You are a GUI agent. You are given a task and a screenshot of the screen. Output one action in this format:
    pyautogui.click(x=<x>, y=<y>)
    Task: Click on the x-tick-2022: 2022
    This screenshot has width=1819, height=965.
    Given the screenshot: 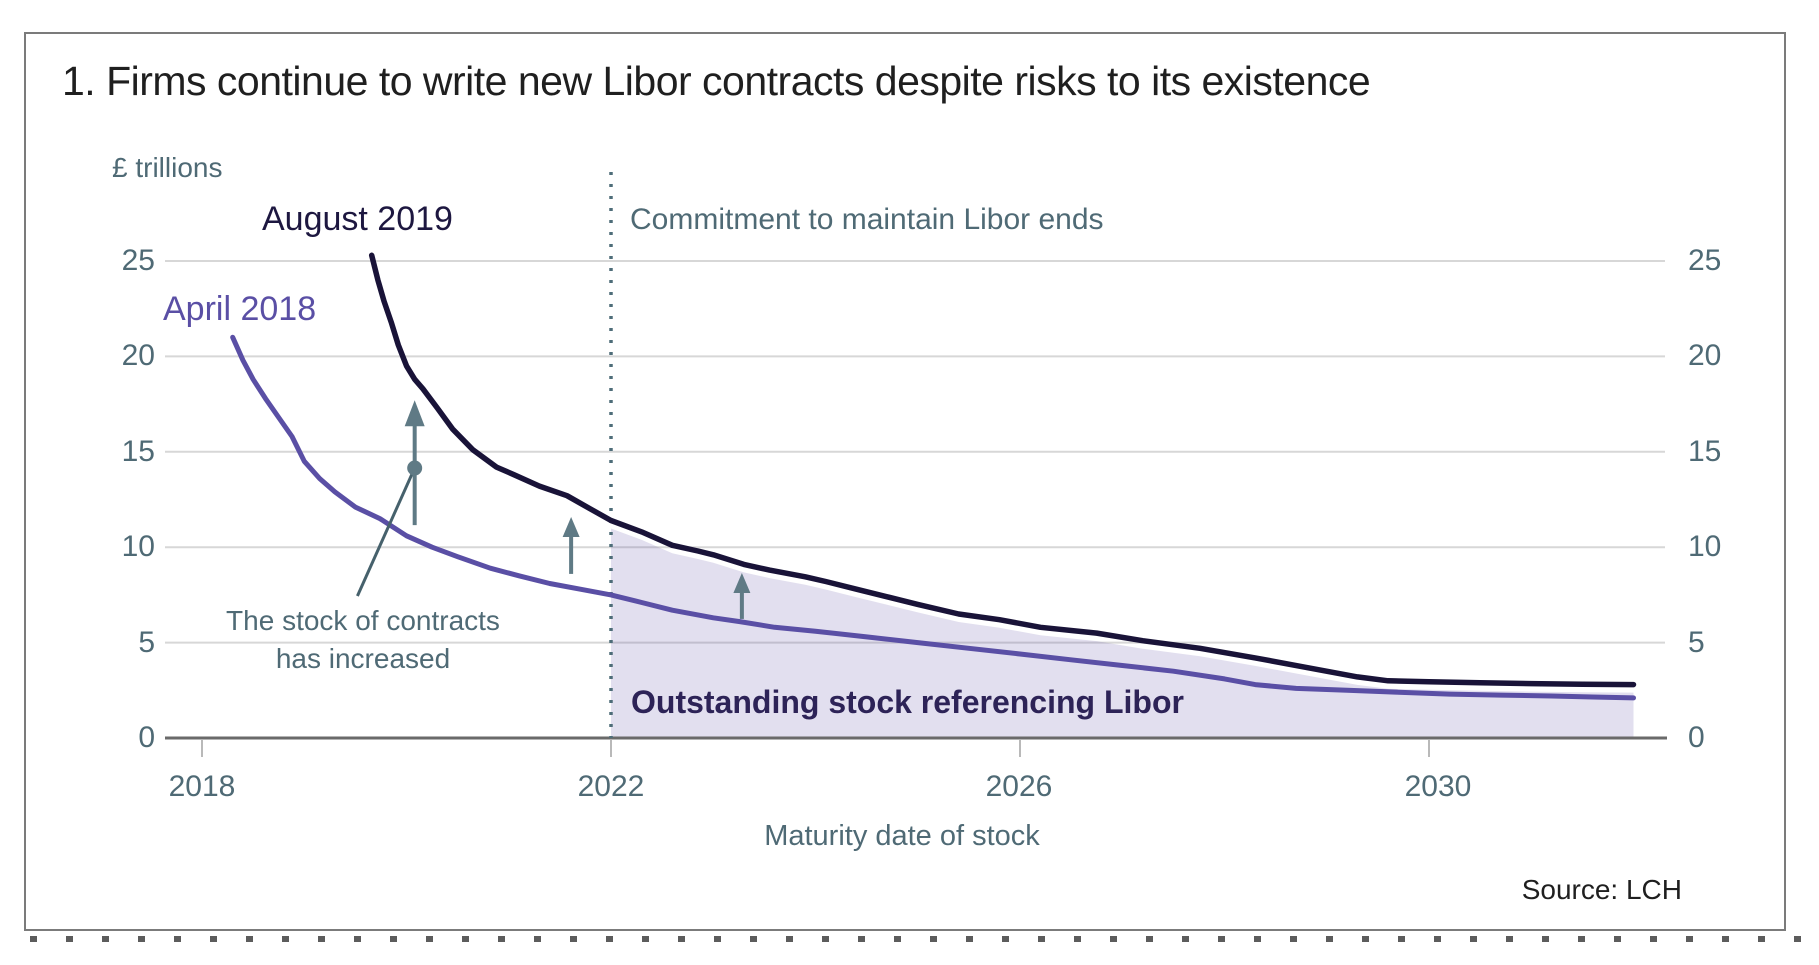 What is the action you would take?
    pyautogui.click(x=611, y=786)
    